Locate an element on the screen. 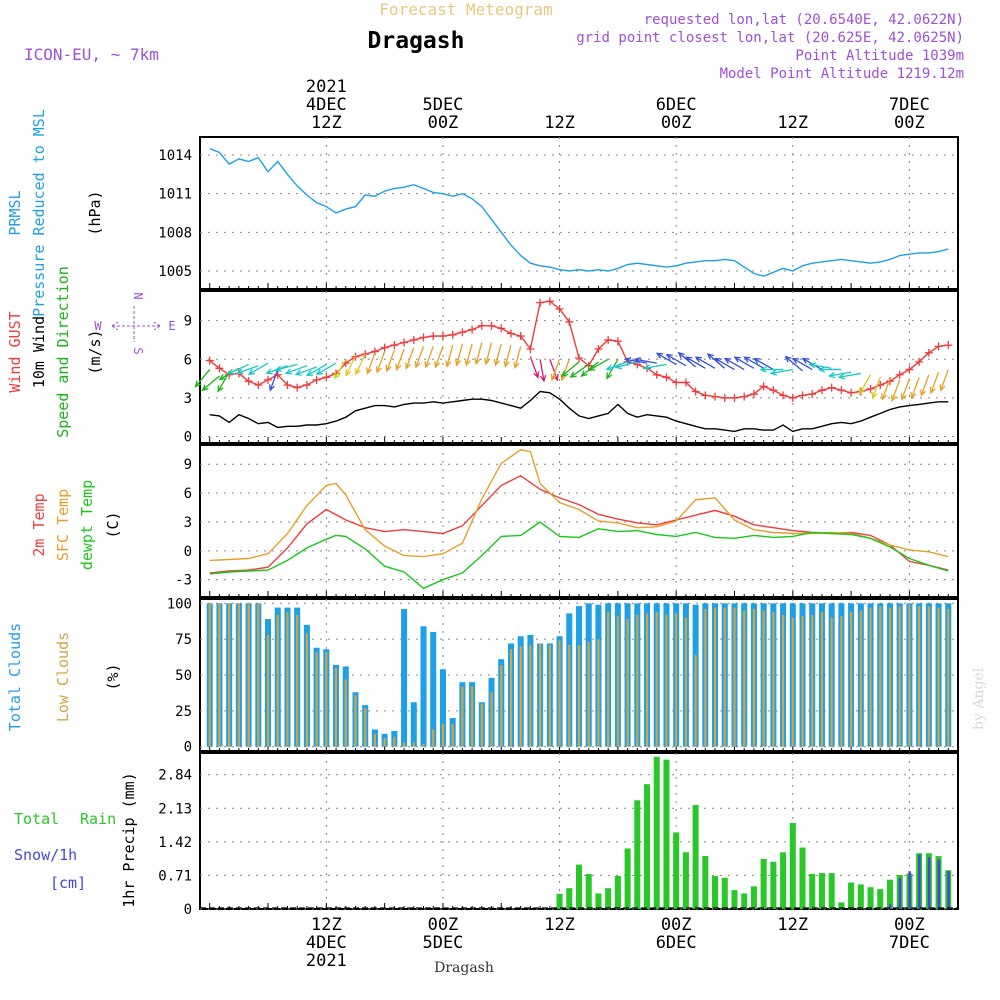 The height and width of the screenshot is (1000, 1000). temperature-frame is located at coordinates (579, 521).